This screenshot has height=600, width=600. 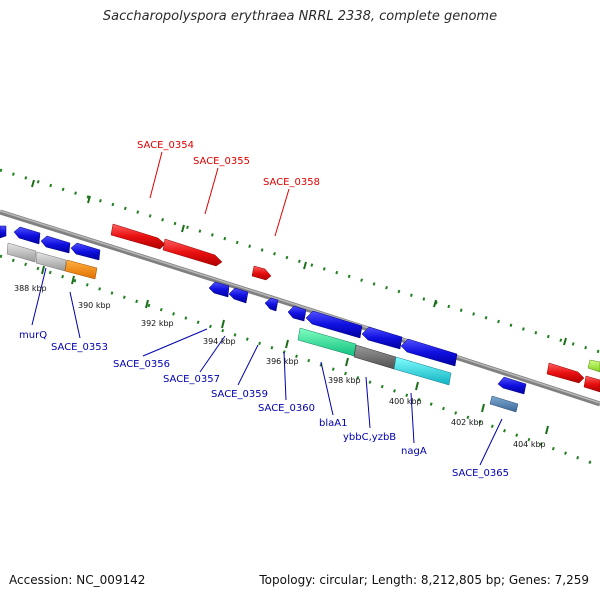 I want to click on scale-label: 392 kbp, so click(x=157, y=323).